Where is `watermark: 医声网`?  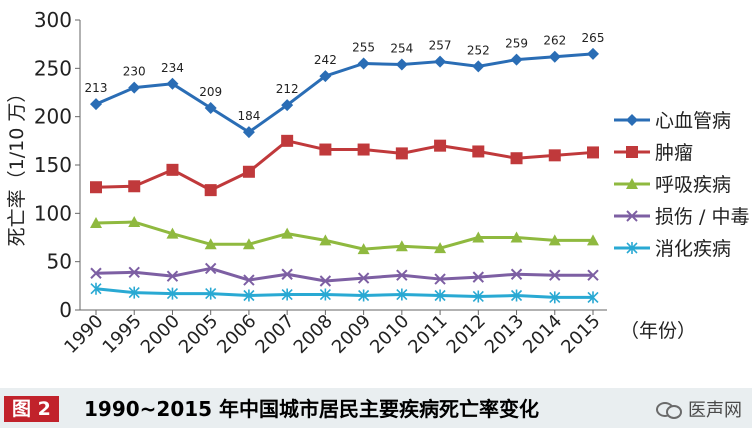 watermark: 医声网 is located at coordinates (699, 409).